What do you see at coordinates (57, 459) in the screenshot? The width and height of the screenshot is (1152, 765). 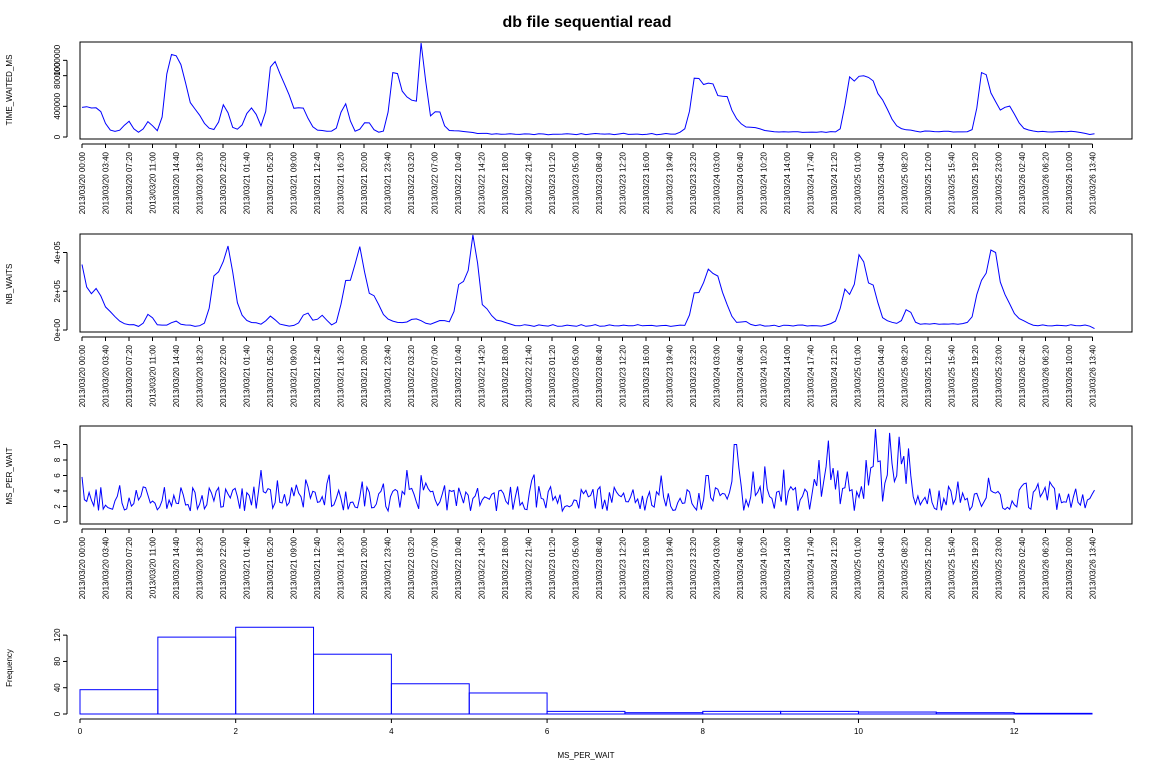 I see `y-tick-label: 8` at bounding box center [57, 459].